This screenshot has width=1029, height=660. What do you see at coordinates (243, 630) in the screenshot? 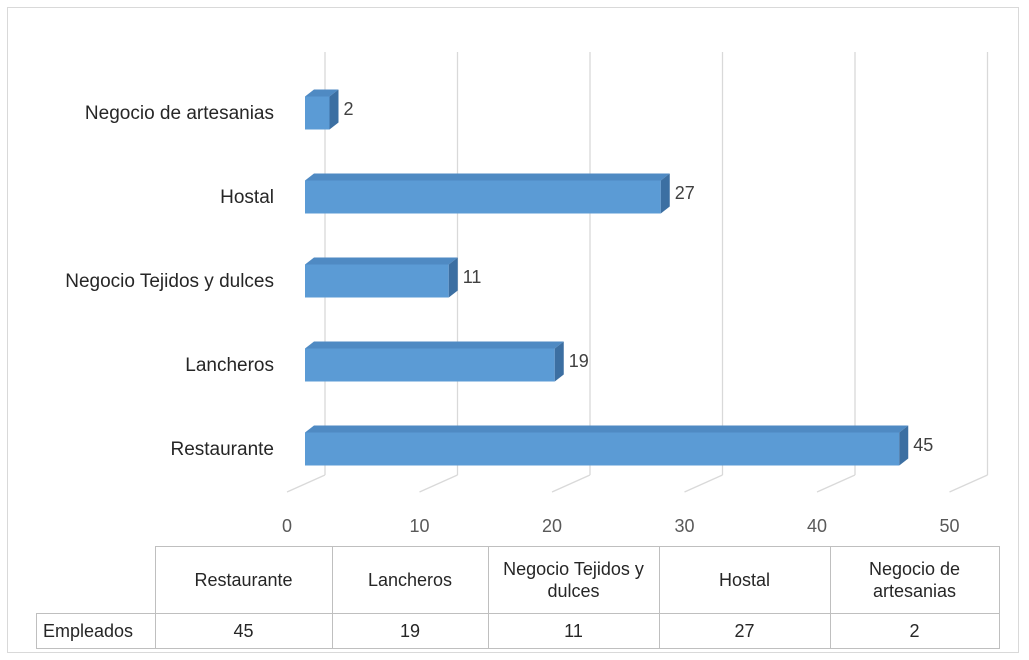
I see `data-table-cell: 45` at bounding box center [243, 630].